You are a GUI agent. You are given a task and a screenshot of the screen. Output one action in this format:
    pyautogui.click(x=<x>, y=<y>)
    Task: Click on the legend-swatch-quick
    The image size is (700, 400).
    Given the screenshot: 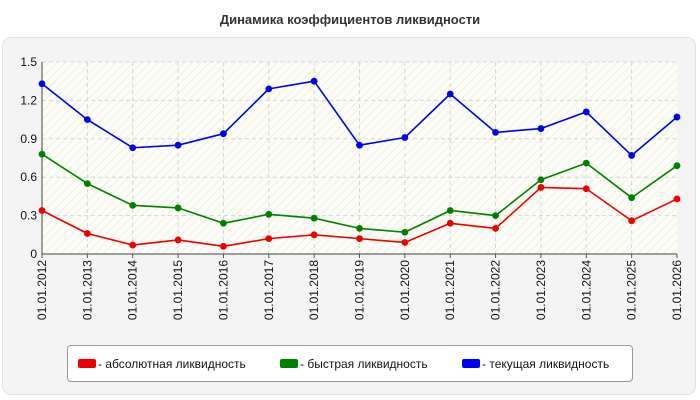 What is the action you would take?
    pyautogui.click(x=289, y=363)
    